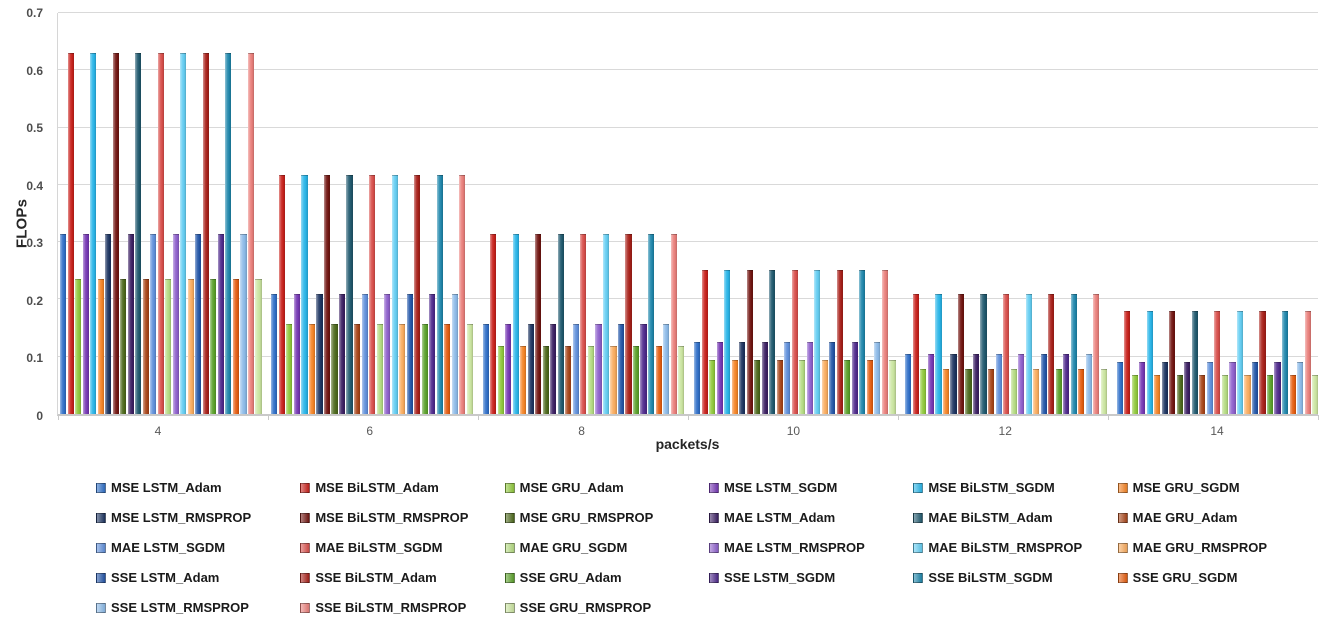  Describe the element at coordinates (808, 517) in the screenshot. I see `legend-item: MAE LSTM_Adam` at that location.